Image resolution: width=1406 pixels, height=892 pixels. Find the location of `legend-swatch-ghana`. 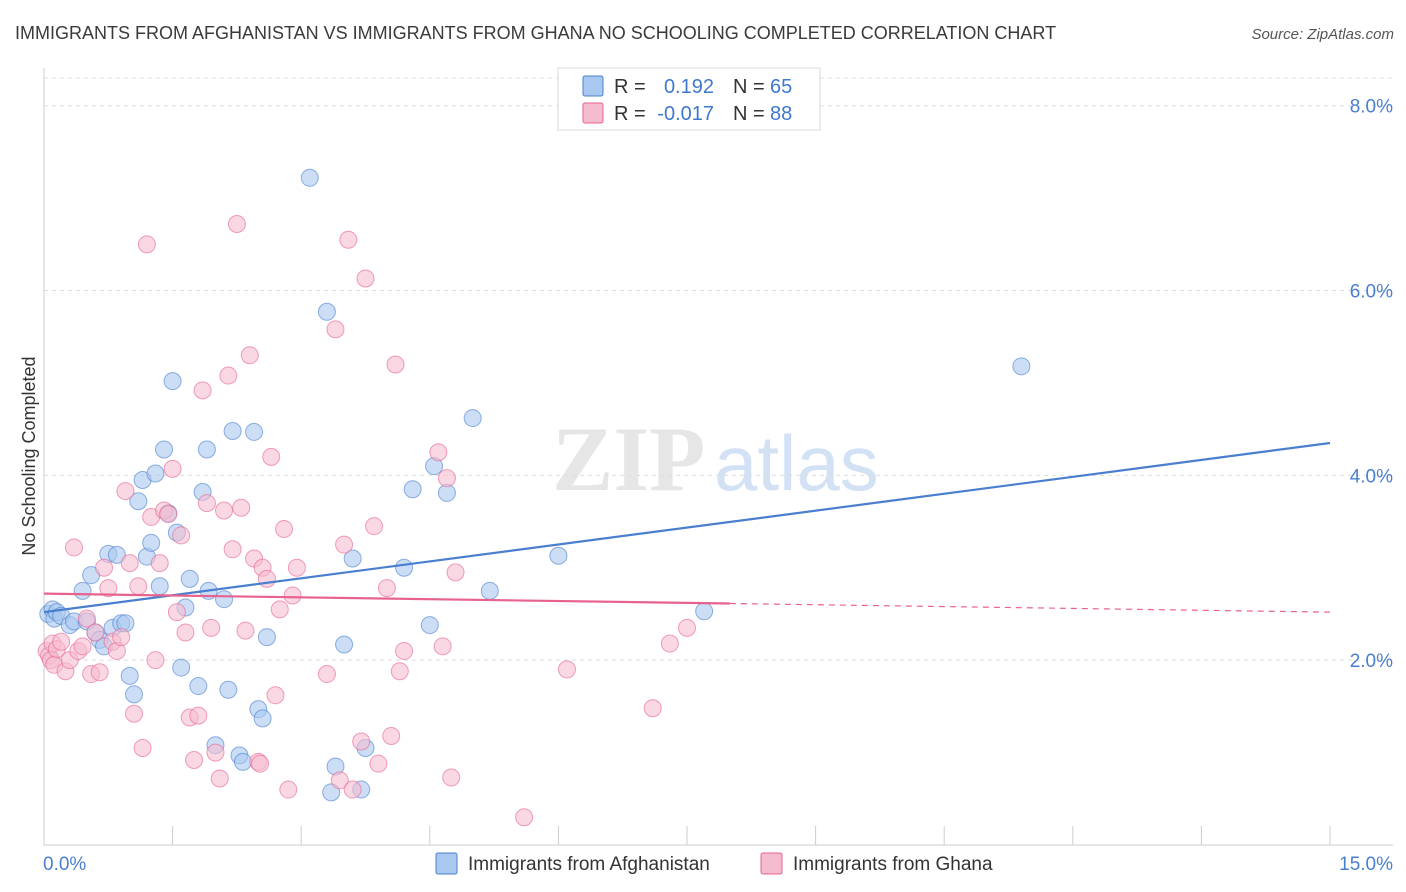

legend-swatch-ghana is located at coordinates (593, 113).